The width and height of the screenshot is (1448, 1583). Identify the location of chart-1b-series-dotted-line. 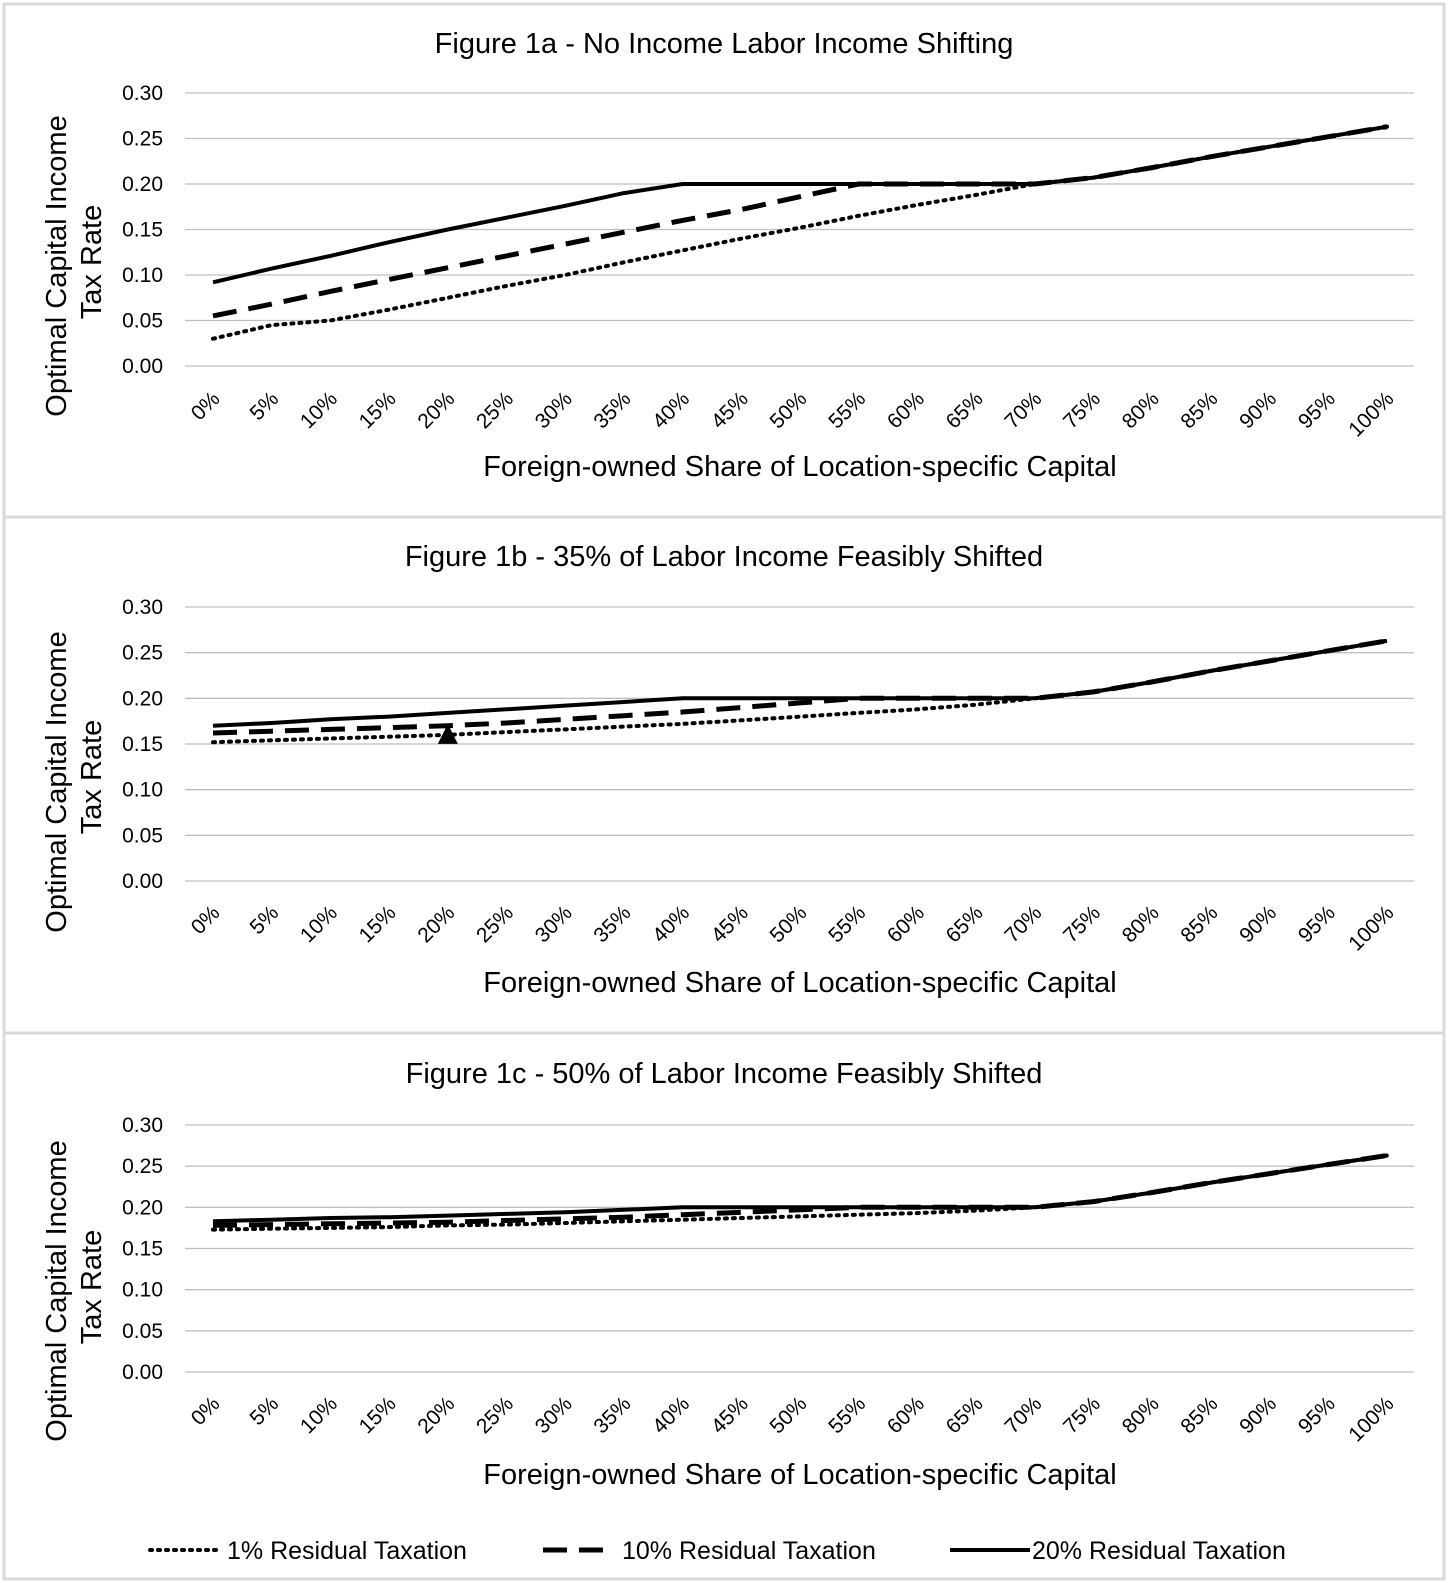
(800, 691).